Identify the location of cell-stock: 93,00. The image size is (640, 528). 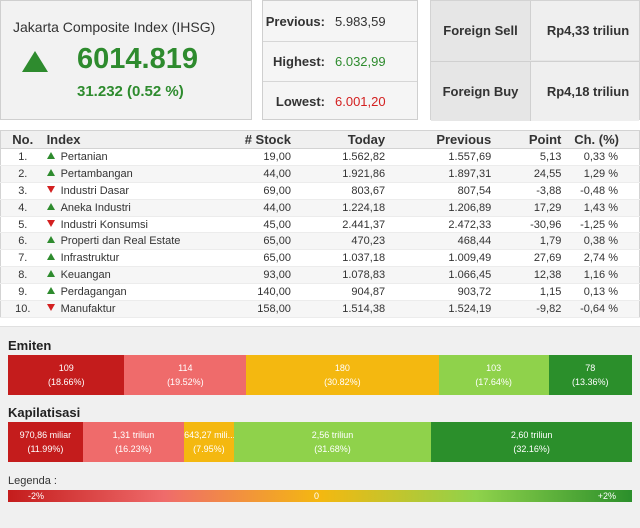
(252, 275).